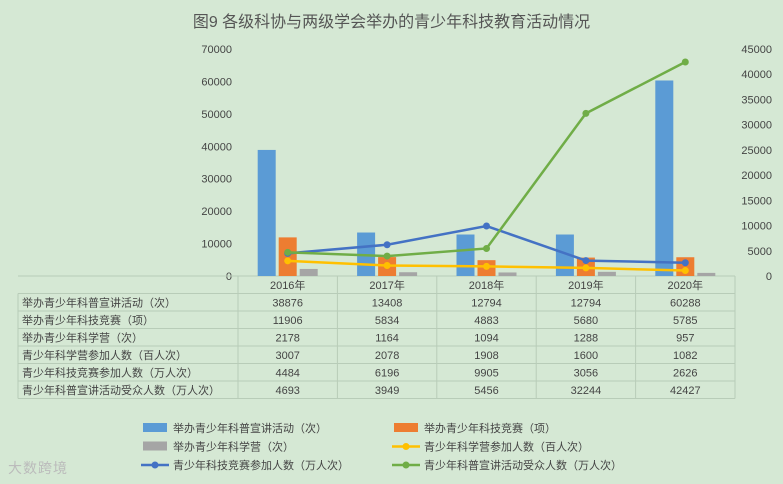 The height and width of the screenshot is (484, 783). Describe the element at coordinates (685, 304) in the screenshot. I see `table-cell: 60288` at that location.